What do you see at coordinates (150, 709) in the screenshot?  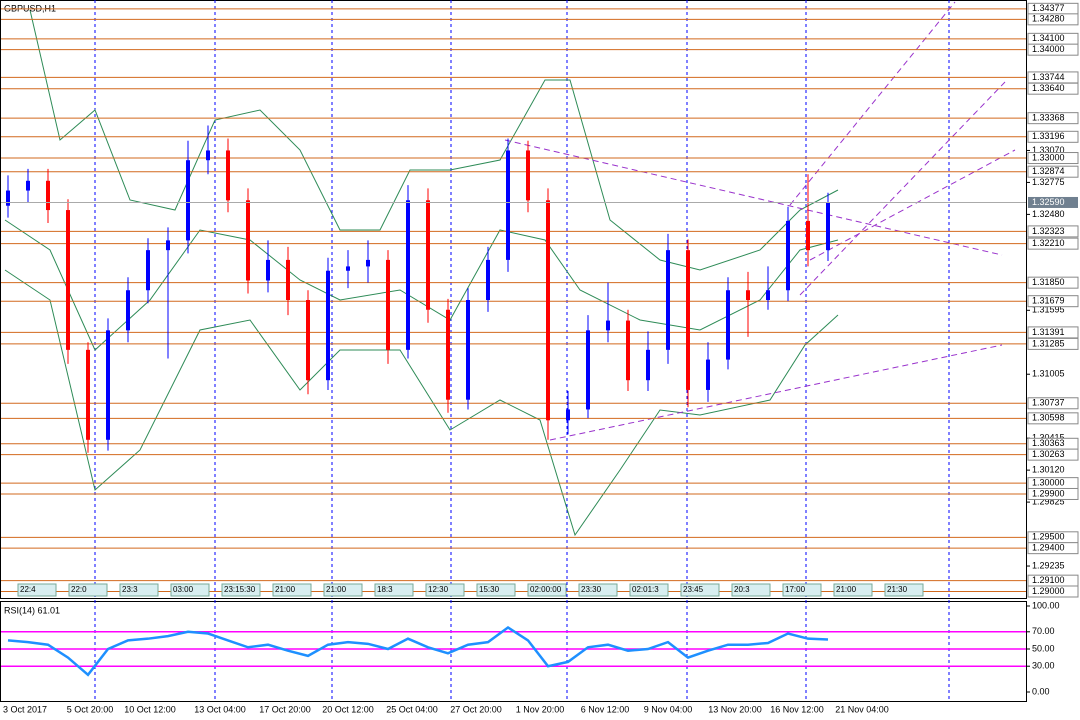 I see `x-tick-label: 10 Oct 12:00` at bounding box center [150, 709].